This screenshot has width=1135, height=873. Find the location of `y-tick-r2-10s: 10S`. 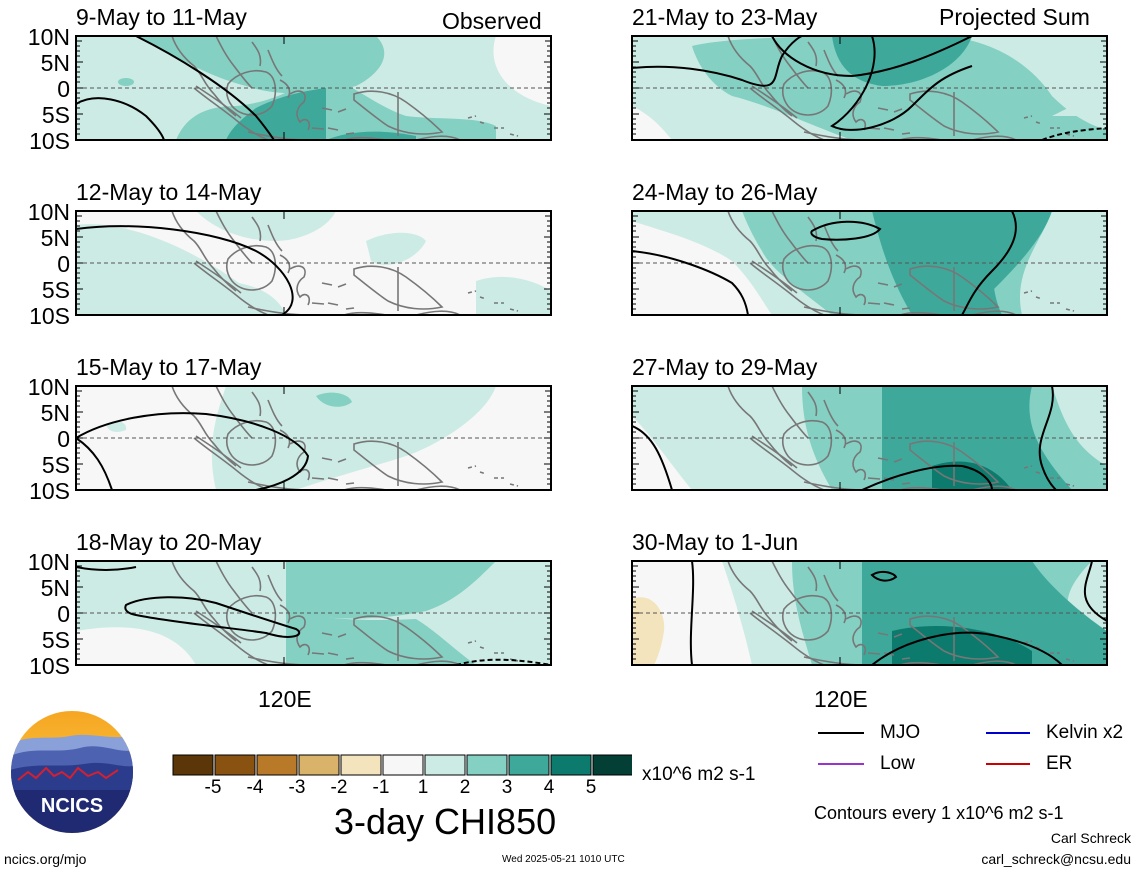

y-tick-r2-10s: 10S is located at coordinates (49, 316).